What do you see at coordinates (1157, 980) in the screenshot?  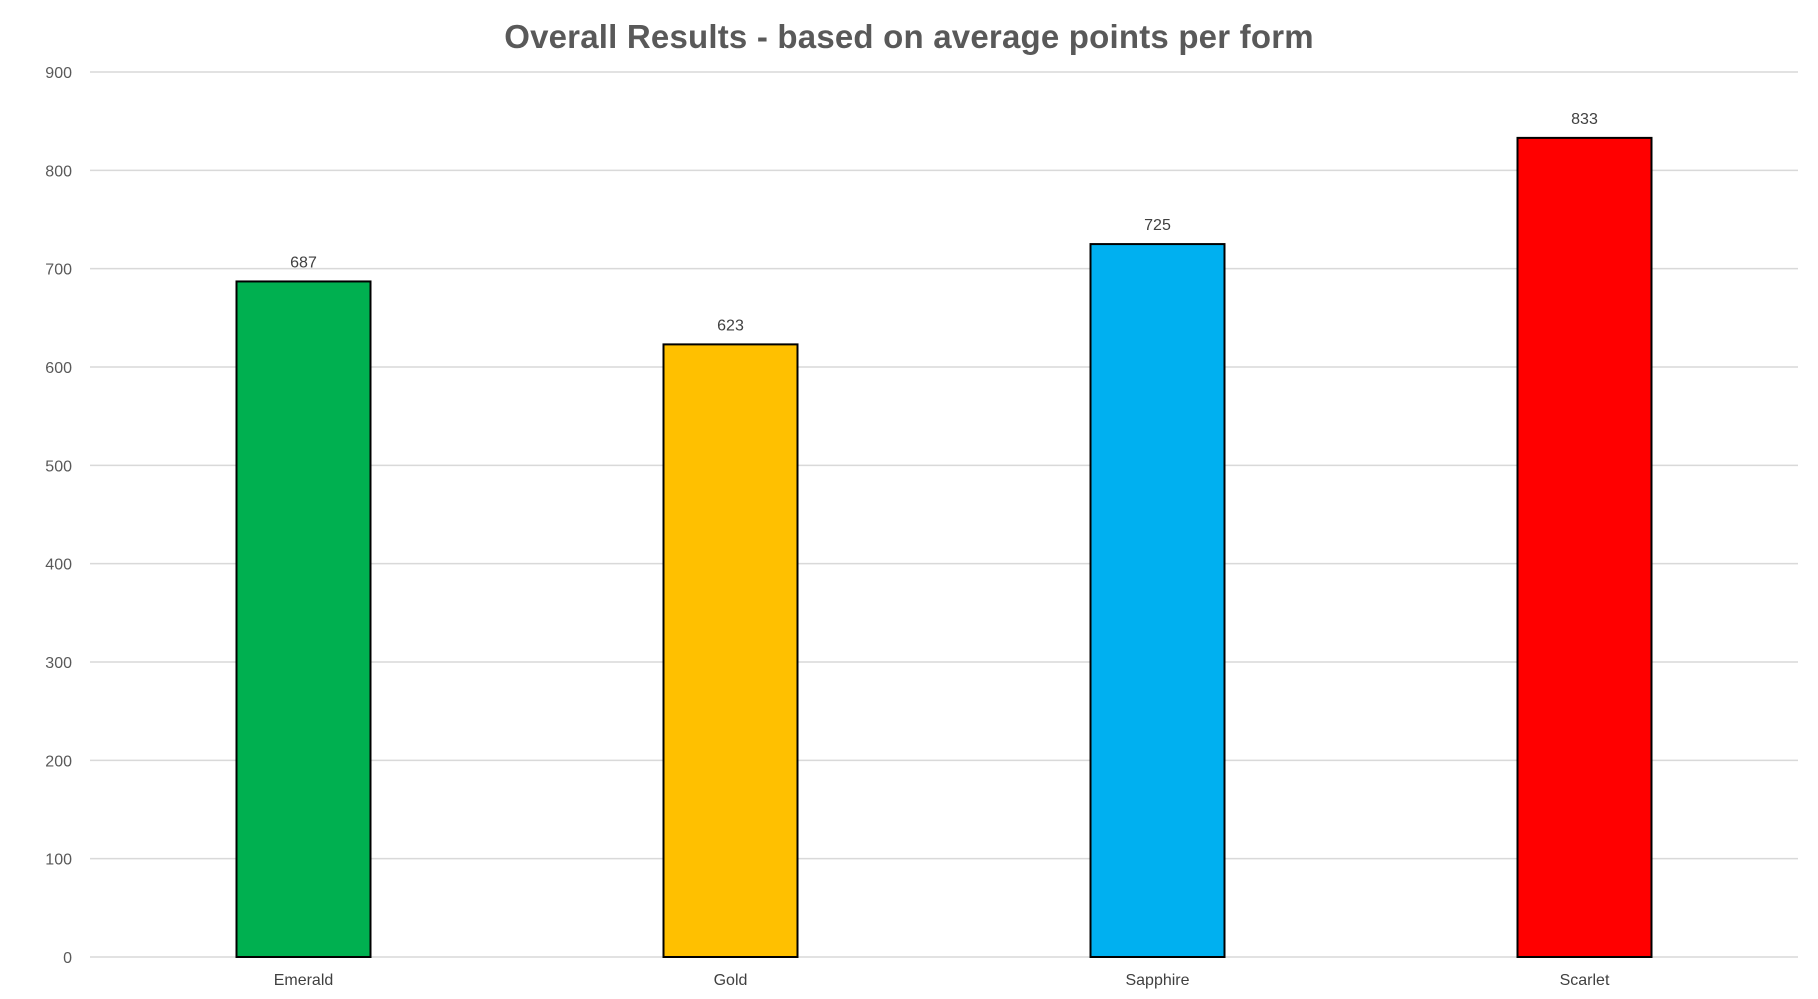 I see `x-category-label-sapphire: Sapphire` at bounding box center [1157, 980].